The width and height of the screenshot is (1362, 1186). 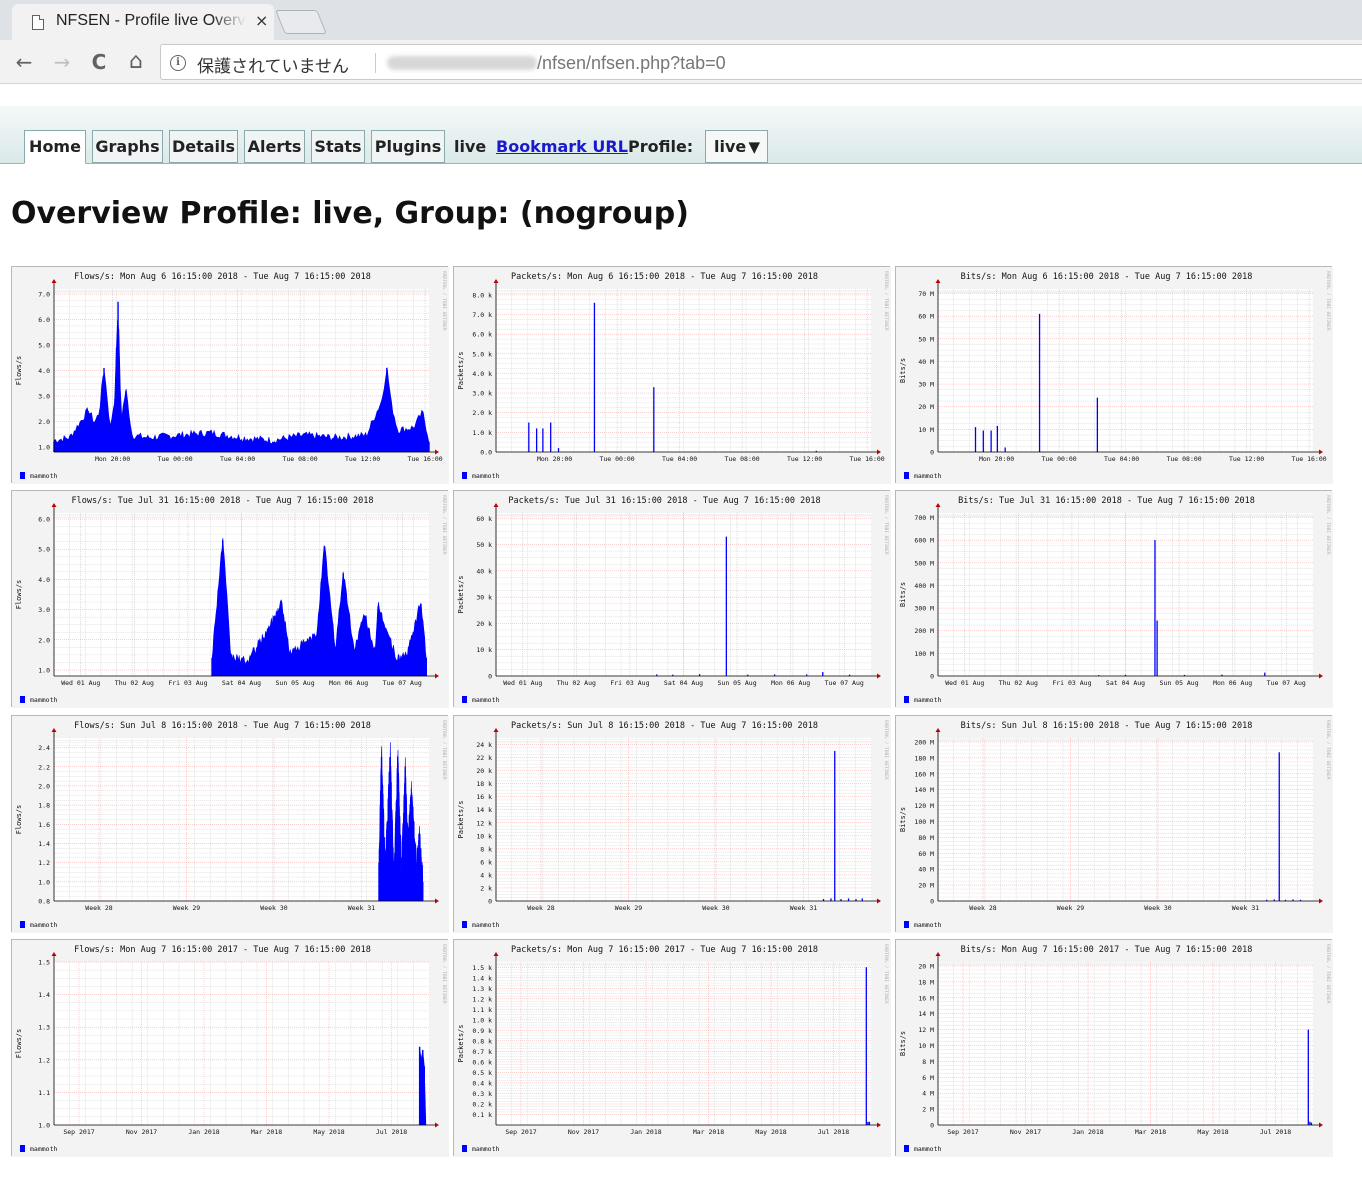 What do you see at coordinates (338, 146) in the screenshot?
I see `tab-stats: Stats` at bounding box center [338, 146].